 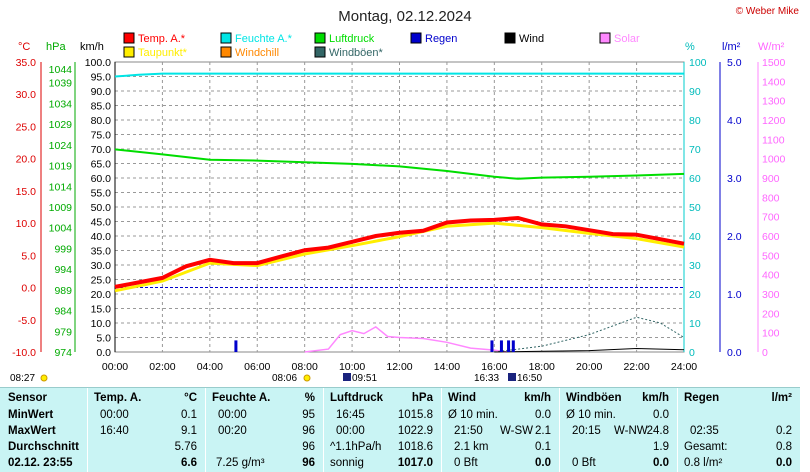 I want to click on axis-units: °C hPa km/h% l/m² W/m², so click(x=401, y=47).